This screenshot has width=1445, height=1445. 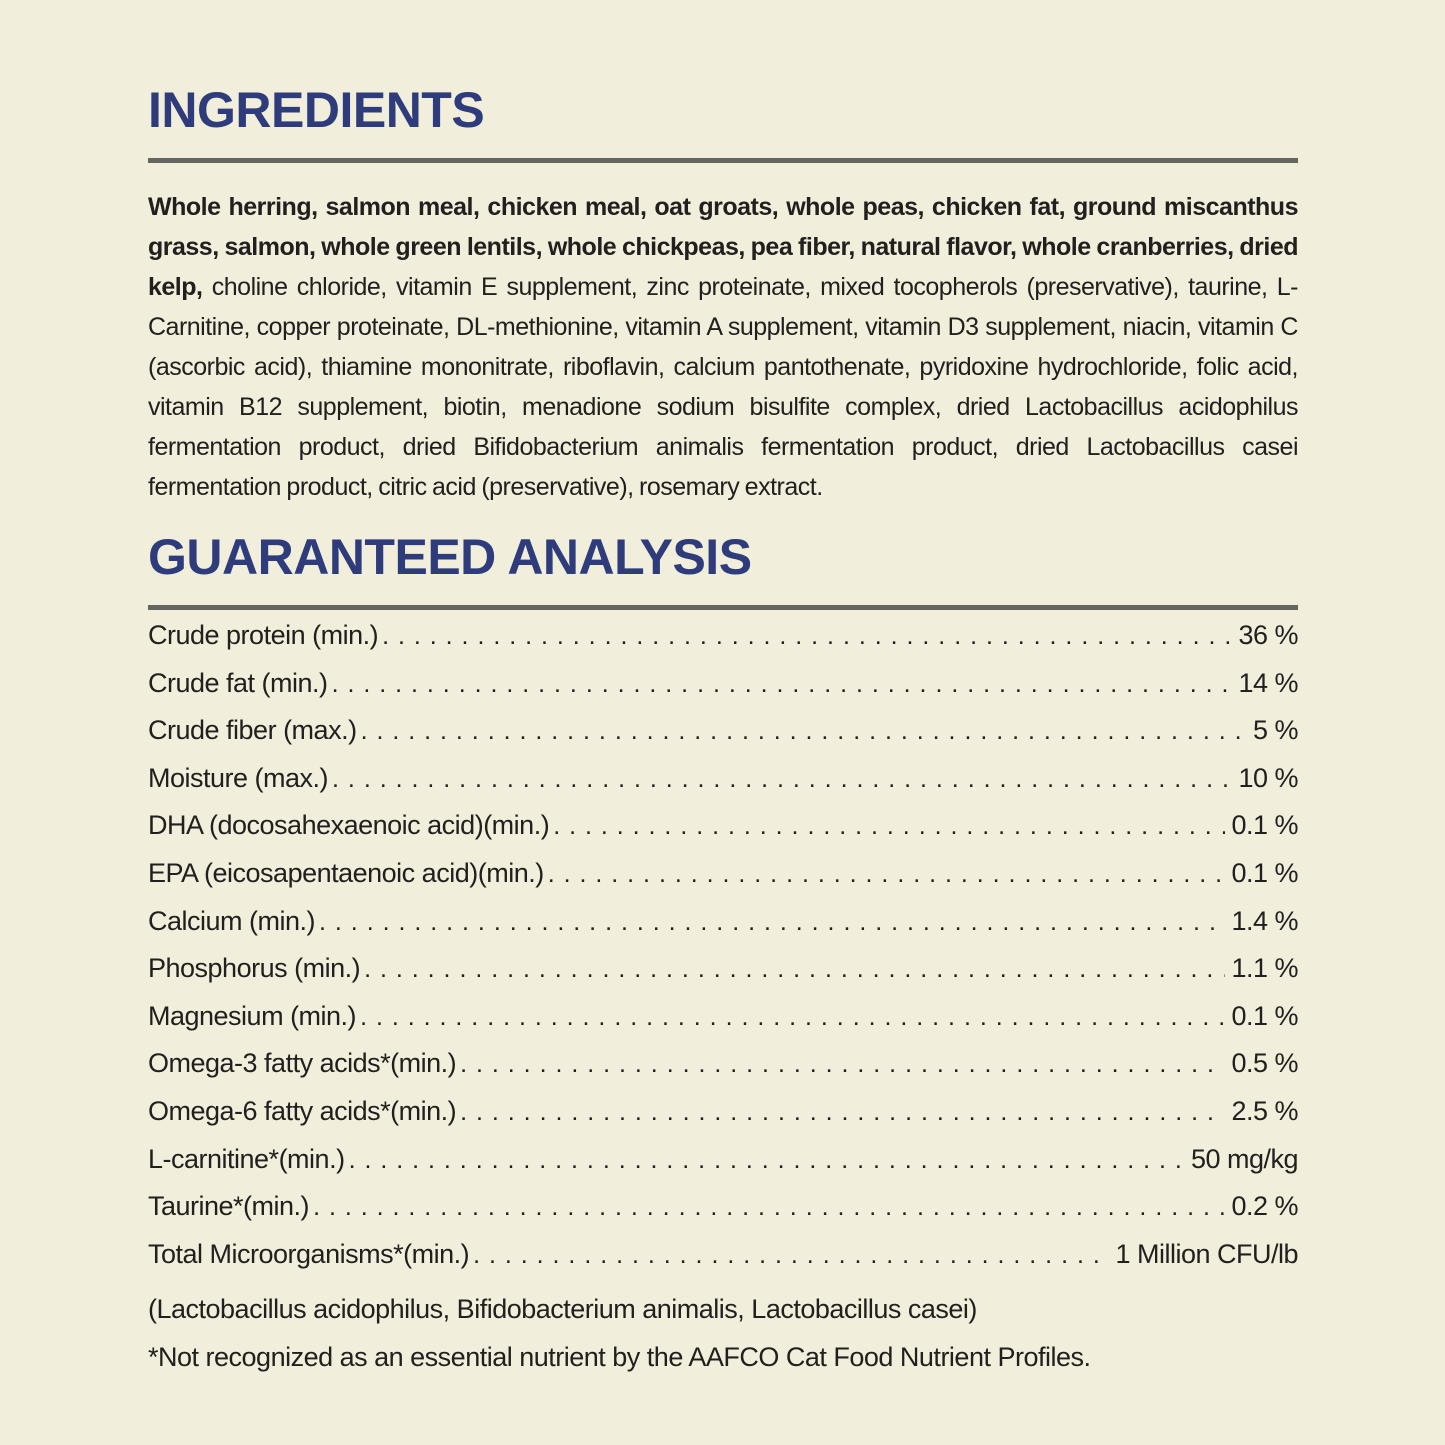 I want to click on table-row: L-carnitine*(min.) 50 mg/kg, so click(x=723, y=1167).